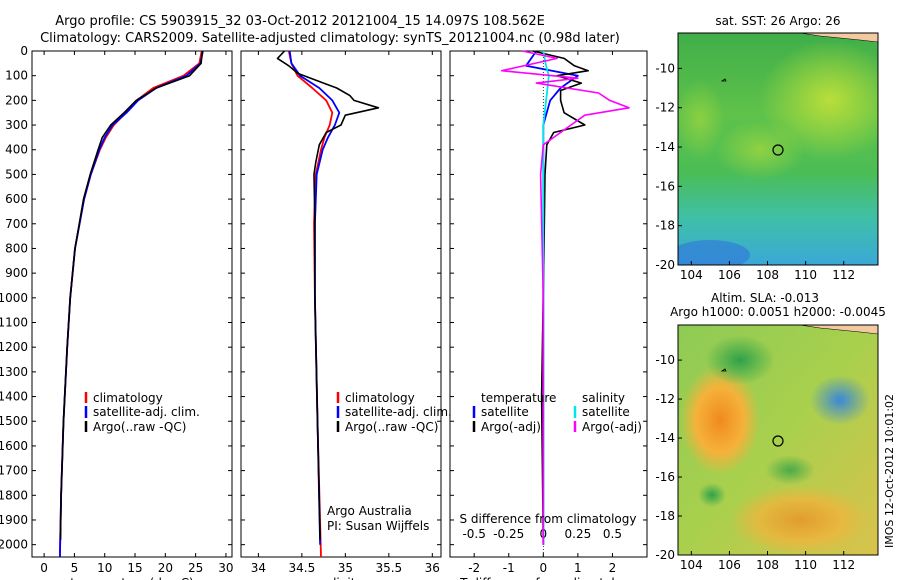 This screenshot has height=580, width=900. Describe the element at coordinates (258, 568) in the screenshot. I see `x-tick-label: 34` at that location.